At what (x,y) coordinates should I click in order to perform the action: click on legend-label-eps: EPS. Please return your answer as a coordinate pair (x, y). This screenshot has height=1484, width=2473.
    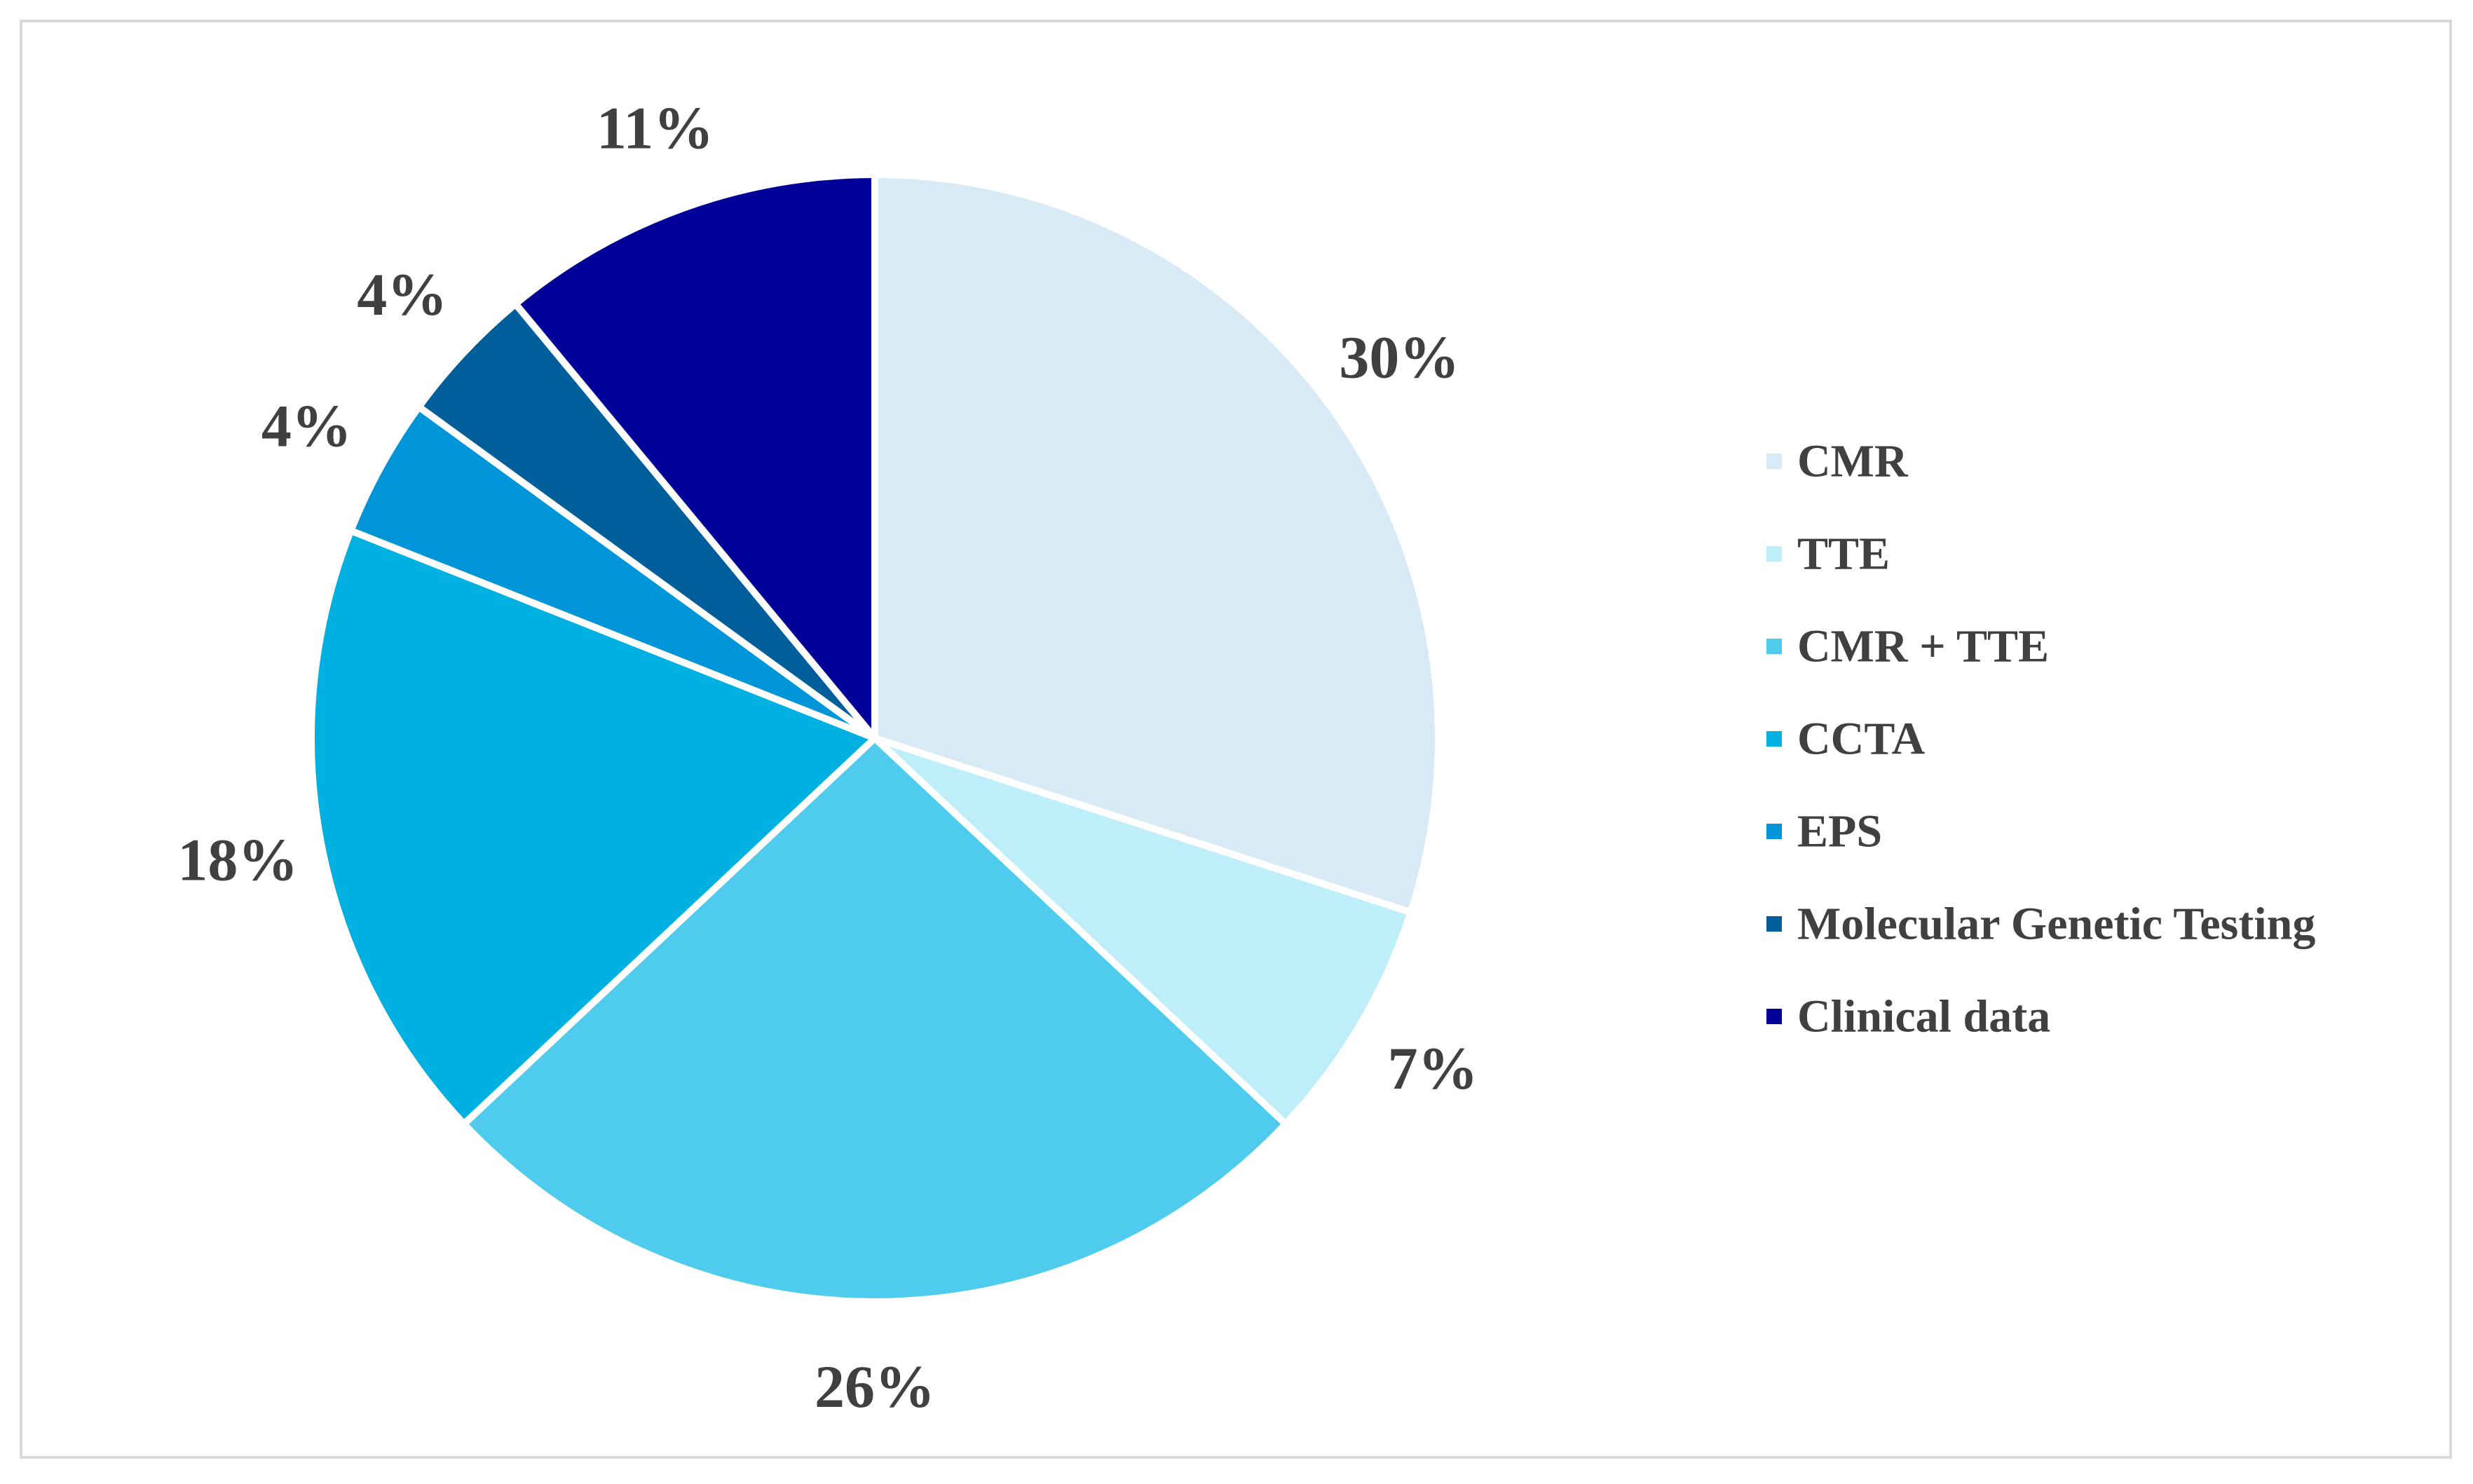
    Looking at the image, I should click on (1839, 831).